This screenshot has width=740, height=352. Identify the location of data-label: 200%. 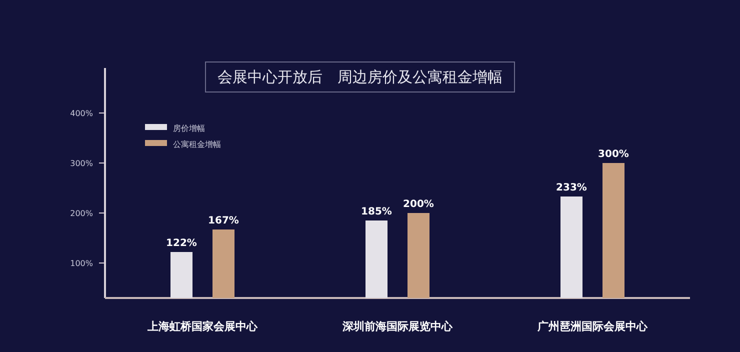
(418, 204).